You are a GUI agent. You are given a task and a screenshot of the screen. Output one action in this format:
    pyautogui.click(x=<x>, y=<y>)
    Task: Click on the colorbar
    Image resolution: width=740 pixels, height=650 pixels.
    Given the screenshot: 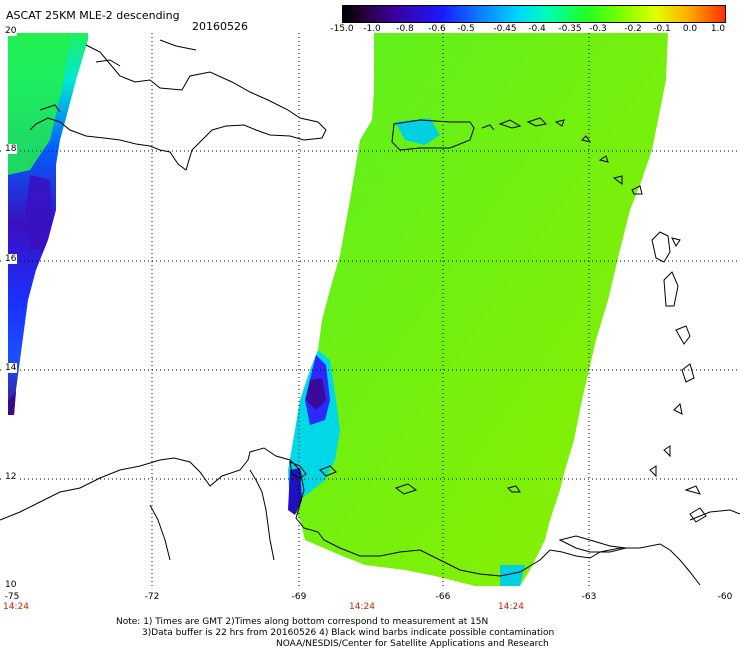 What is the action you would take?
    pyautogui.click(x=534, y=14)
    